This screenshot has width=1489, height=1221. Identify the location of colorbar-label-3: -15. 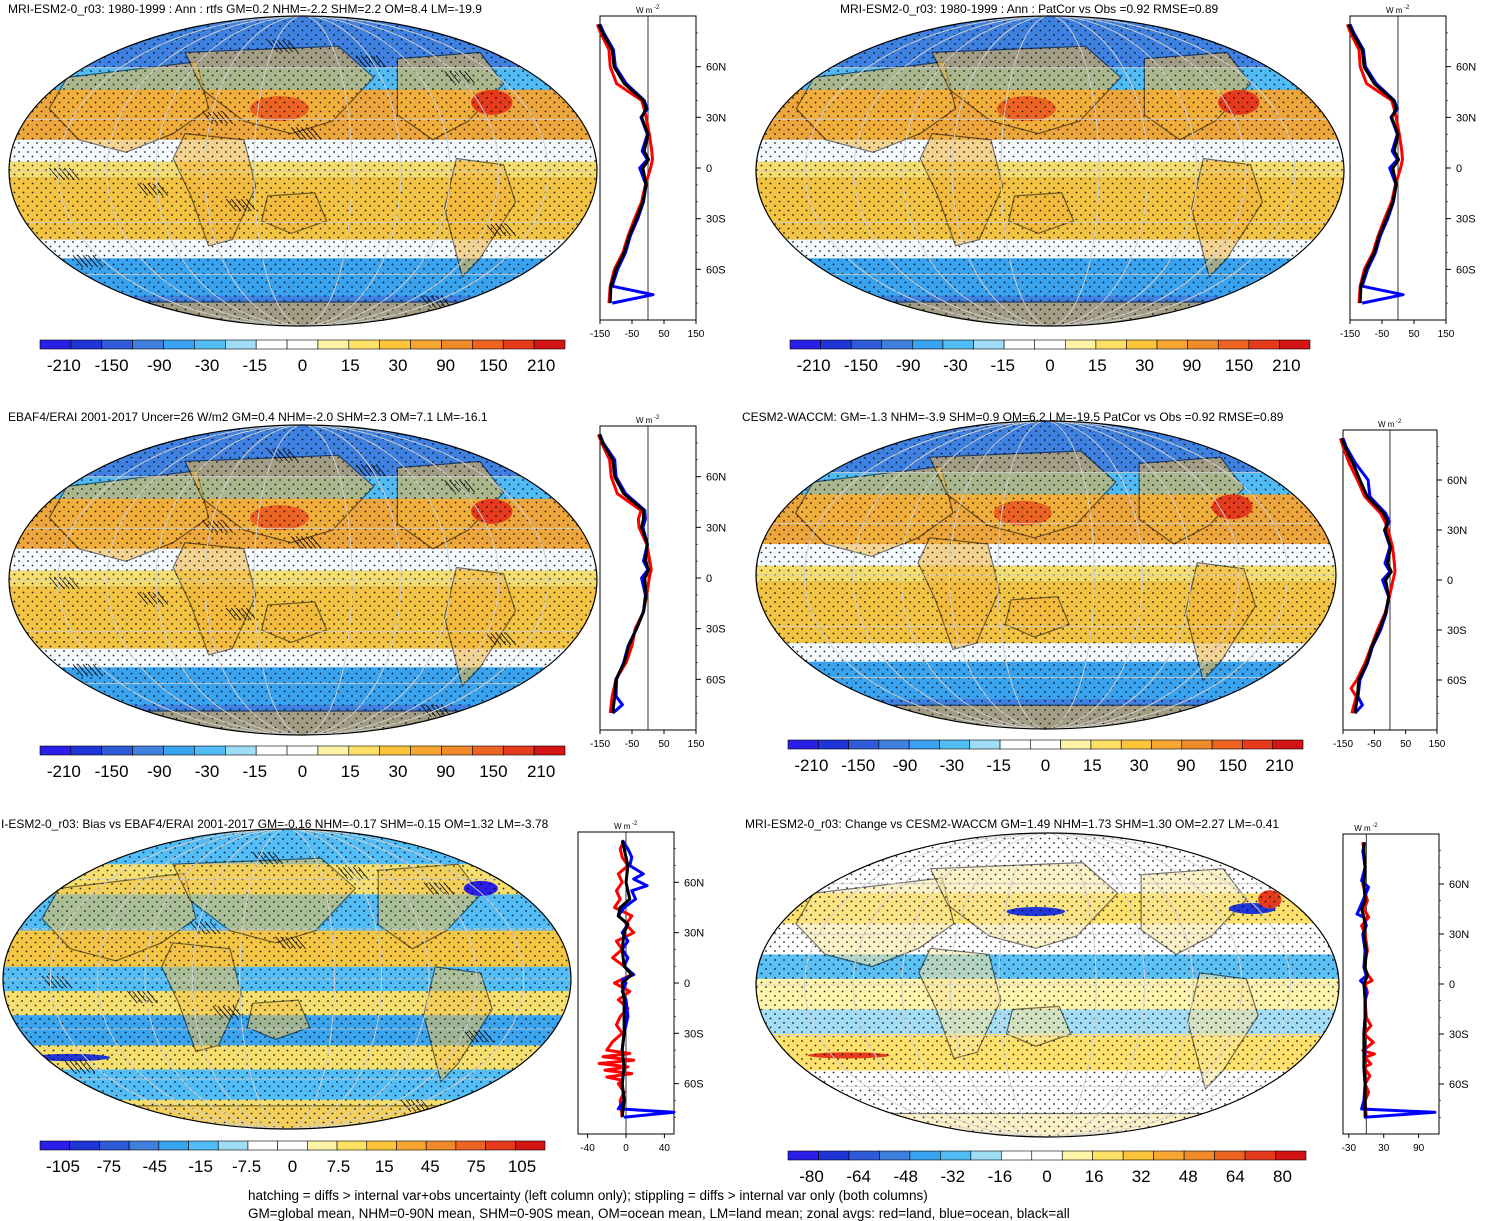
(200, 1166).